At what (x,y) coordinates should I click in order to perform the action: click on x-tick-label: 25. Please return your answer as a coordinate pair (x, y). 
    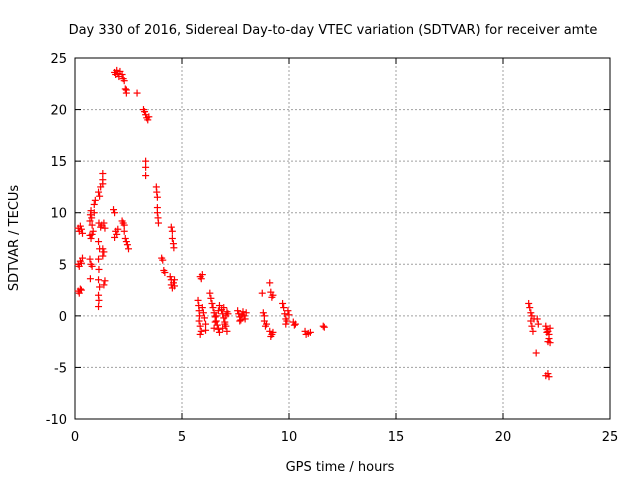
    Looking at the image, I should click on (610, 437).